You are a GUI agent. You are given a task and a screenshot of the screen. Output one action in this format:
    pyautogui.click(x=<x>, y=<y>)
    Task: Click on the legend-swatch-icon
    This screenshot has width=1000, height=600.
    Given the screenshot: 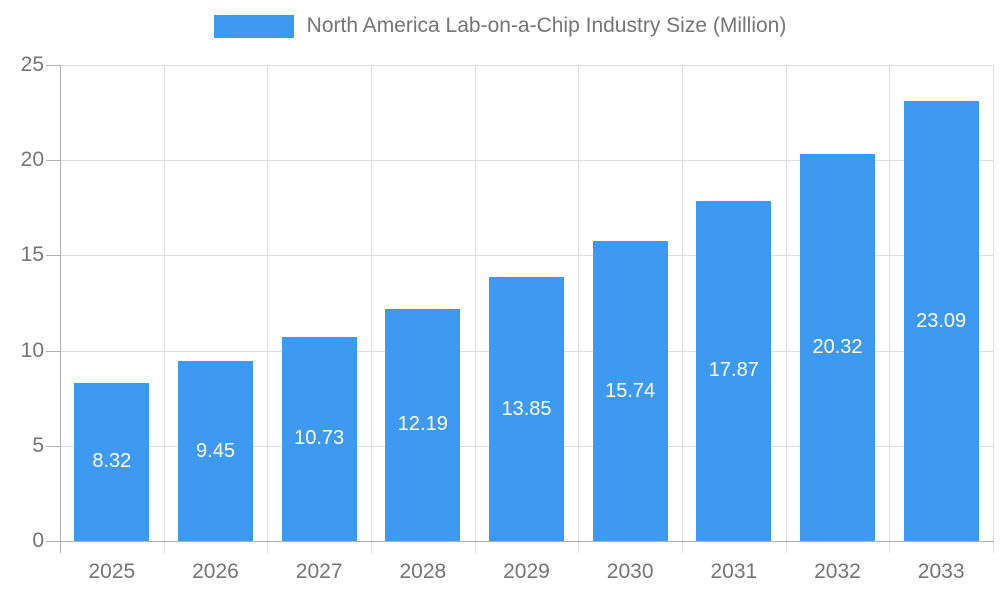 What is the action you would take?
    pyautogui.click(x=253, y=26)
    